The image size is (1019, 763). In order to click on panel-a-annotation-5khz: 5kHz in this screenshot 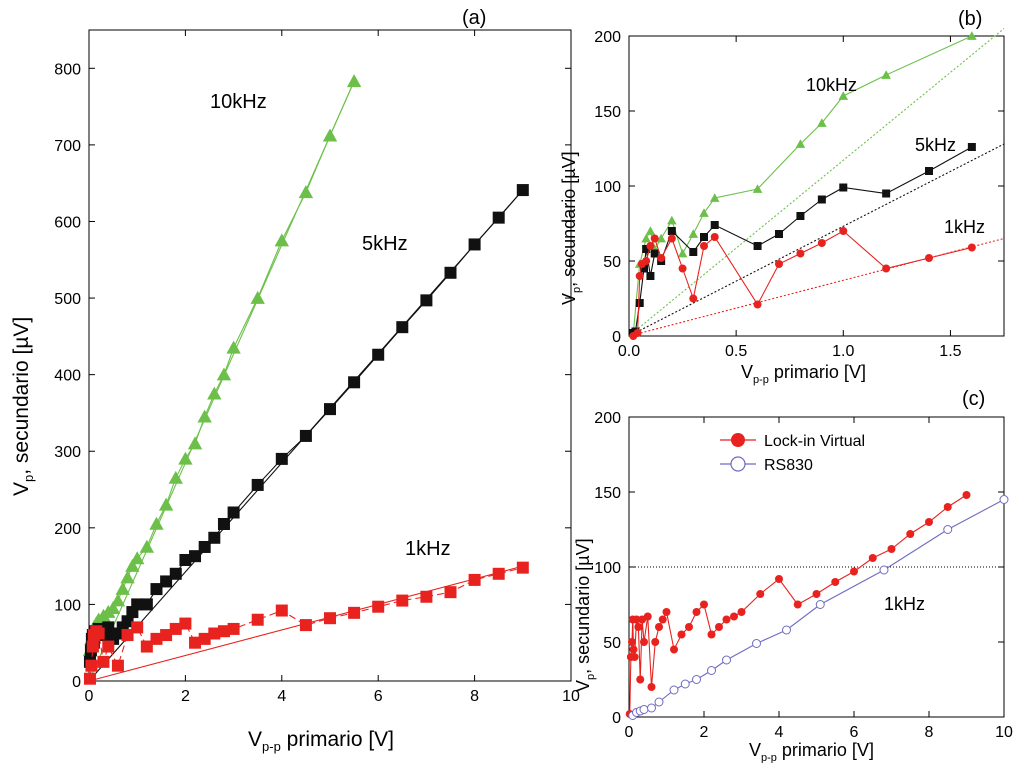, I will do `click(385, 244)`.